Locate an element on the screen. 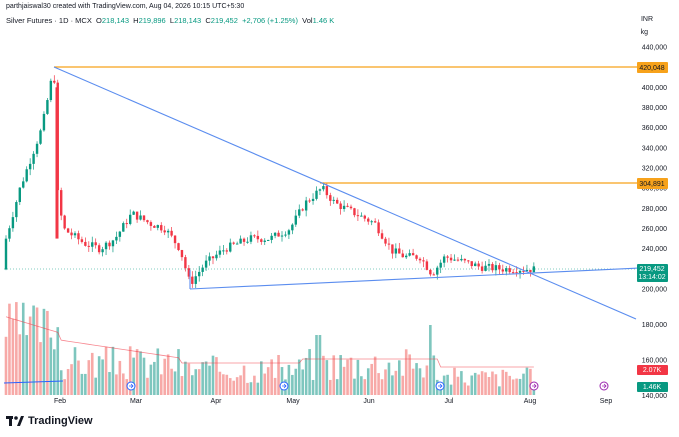 The width and height of the screenshot is (679, 437). open-label: O is located at coordinates (99, 20).